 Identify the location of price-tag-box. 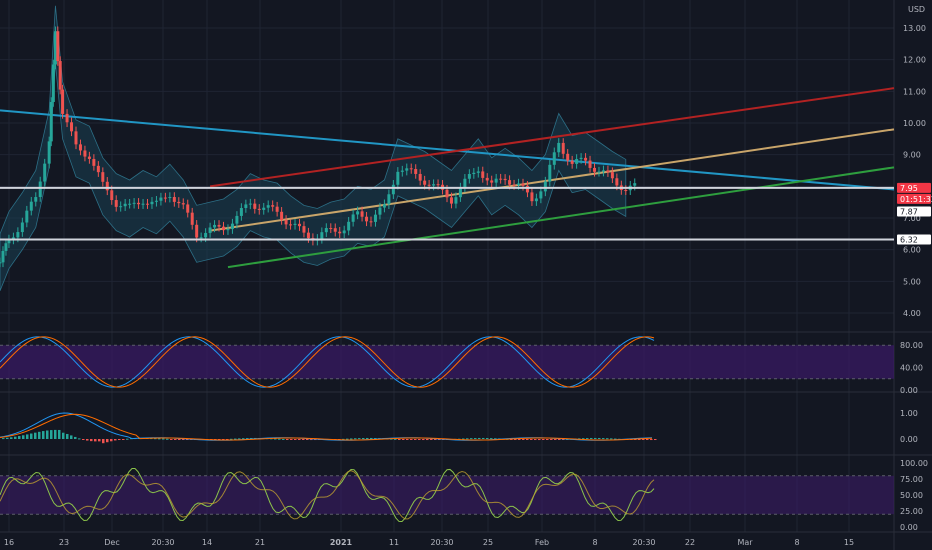
(914, 198).